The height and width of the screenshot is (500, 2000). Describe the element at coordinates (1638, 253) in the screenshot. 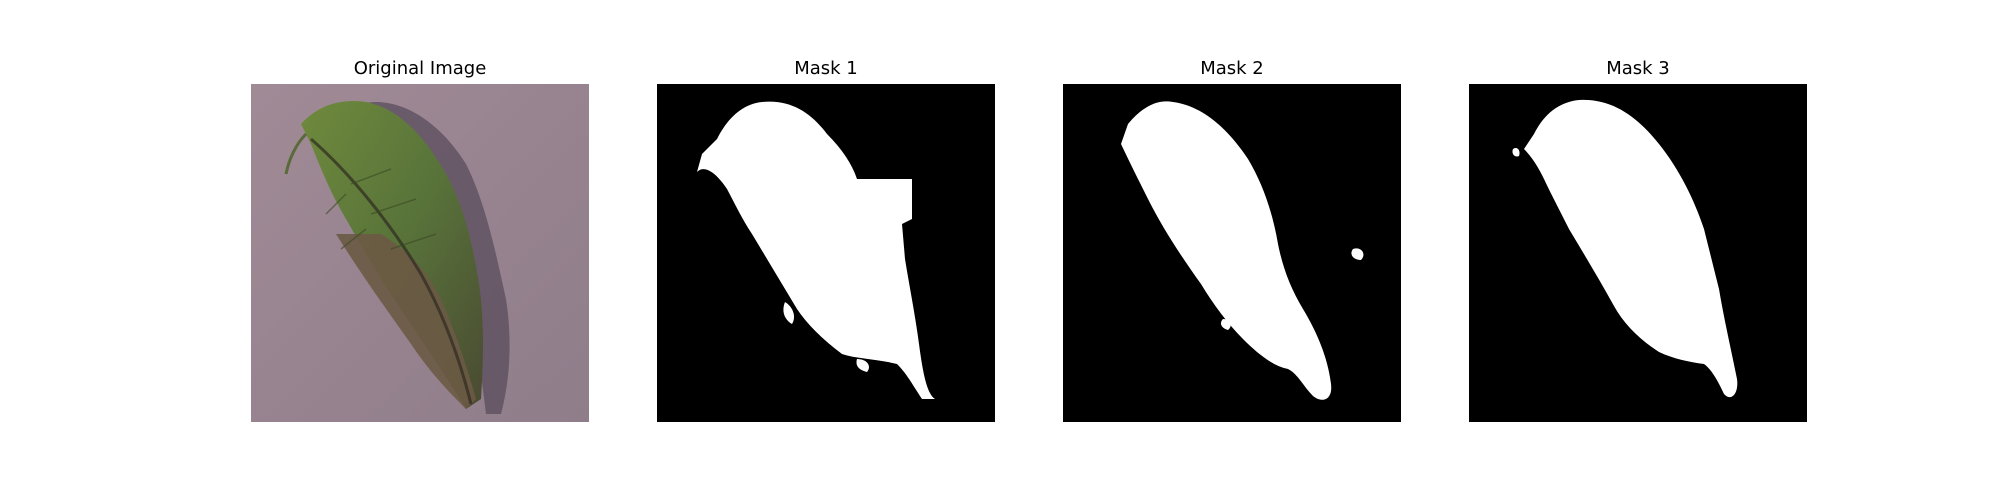

I see `mask-3-image` at that location.